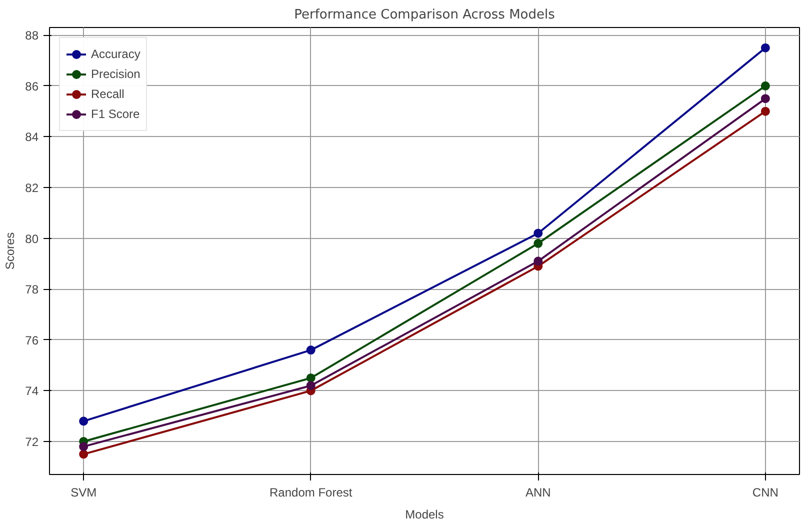 This screenshot has height=524, width=804. What do you see at coordinates (32, 86) in the screenshot?
I see `y-tick-label: 86` at bounding box center [32, 86].